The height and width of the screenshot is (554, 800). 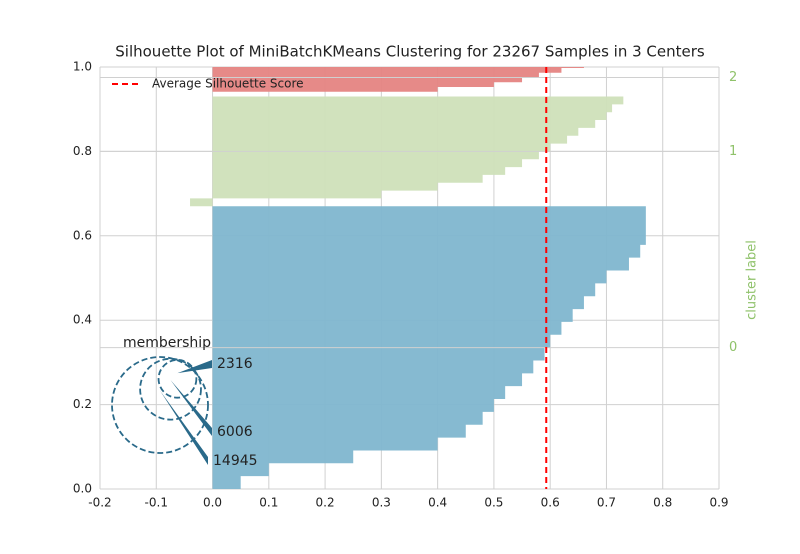 What do you see at coordinates (228, 84) in the screenshot?
I see `legend-label: Average Silhouette Score` at bounding box center [228, 84].